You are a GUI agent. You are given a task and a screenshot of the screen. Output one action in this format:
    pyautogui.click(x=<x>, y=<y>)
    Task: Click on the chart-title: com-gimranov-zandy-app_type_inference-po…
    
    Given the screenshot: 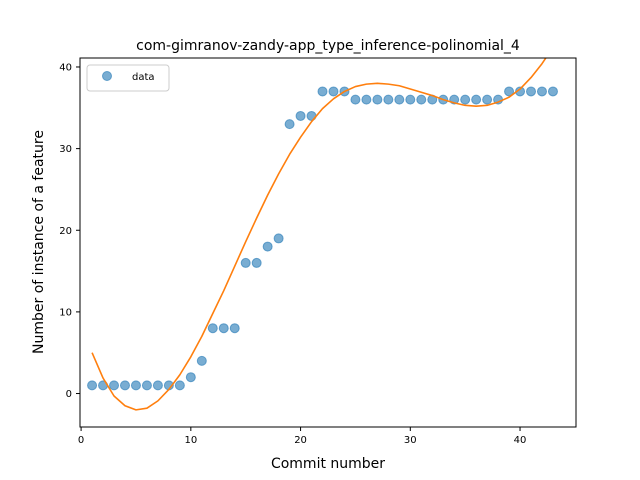 What is the action you would take?
    pyautogui.click(x=328, y=46)
    